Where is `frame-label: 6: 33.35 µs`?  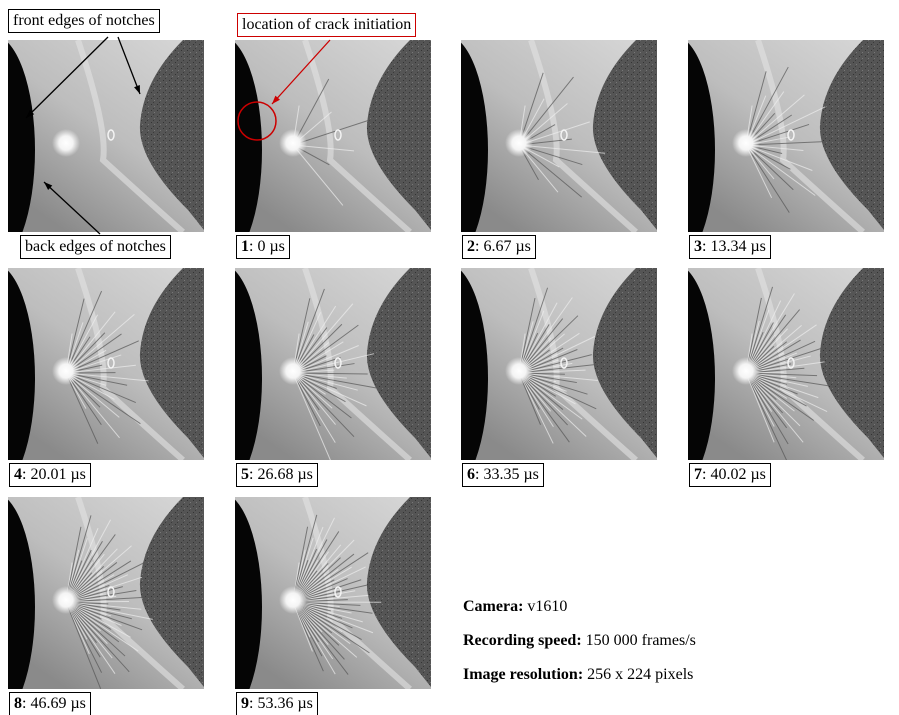
frame-label: 6: 33.35 µs is located at coordinates (503, 475).